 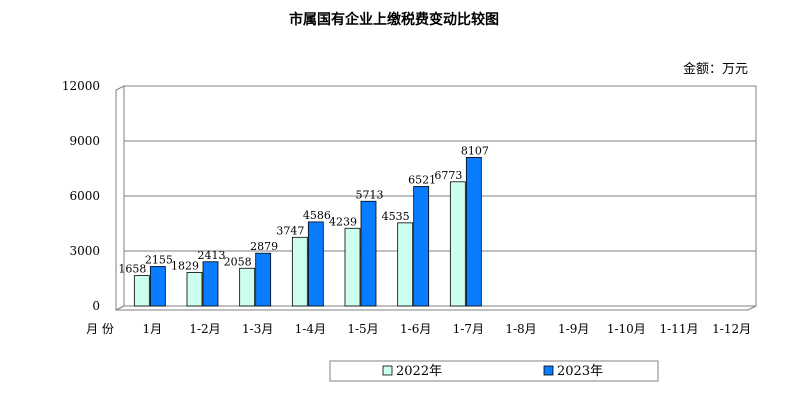 What do you see at coordinates (396, 216) in the screenshot?
I see `data-label: 4535` at bounding box center [396, 216].